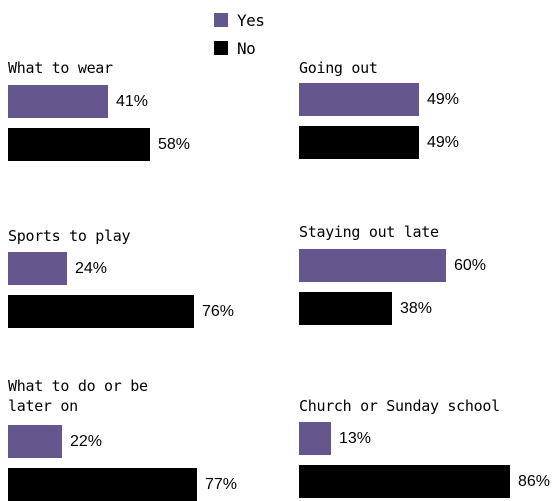 This screenshot has height=501, width=555. I want to click on panel-title-sports-to-play: Sports to play, so click(69, 236).